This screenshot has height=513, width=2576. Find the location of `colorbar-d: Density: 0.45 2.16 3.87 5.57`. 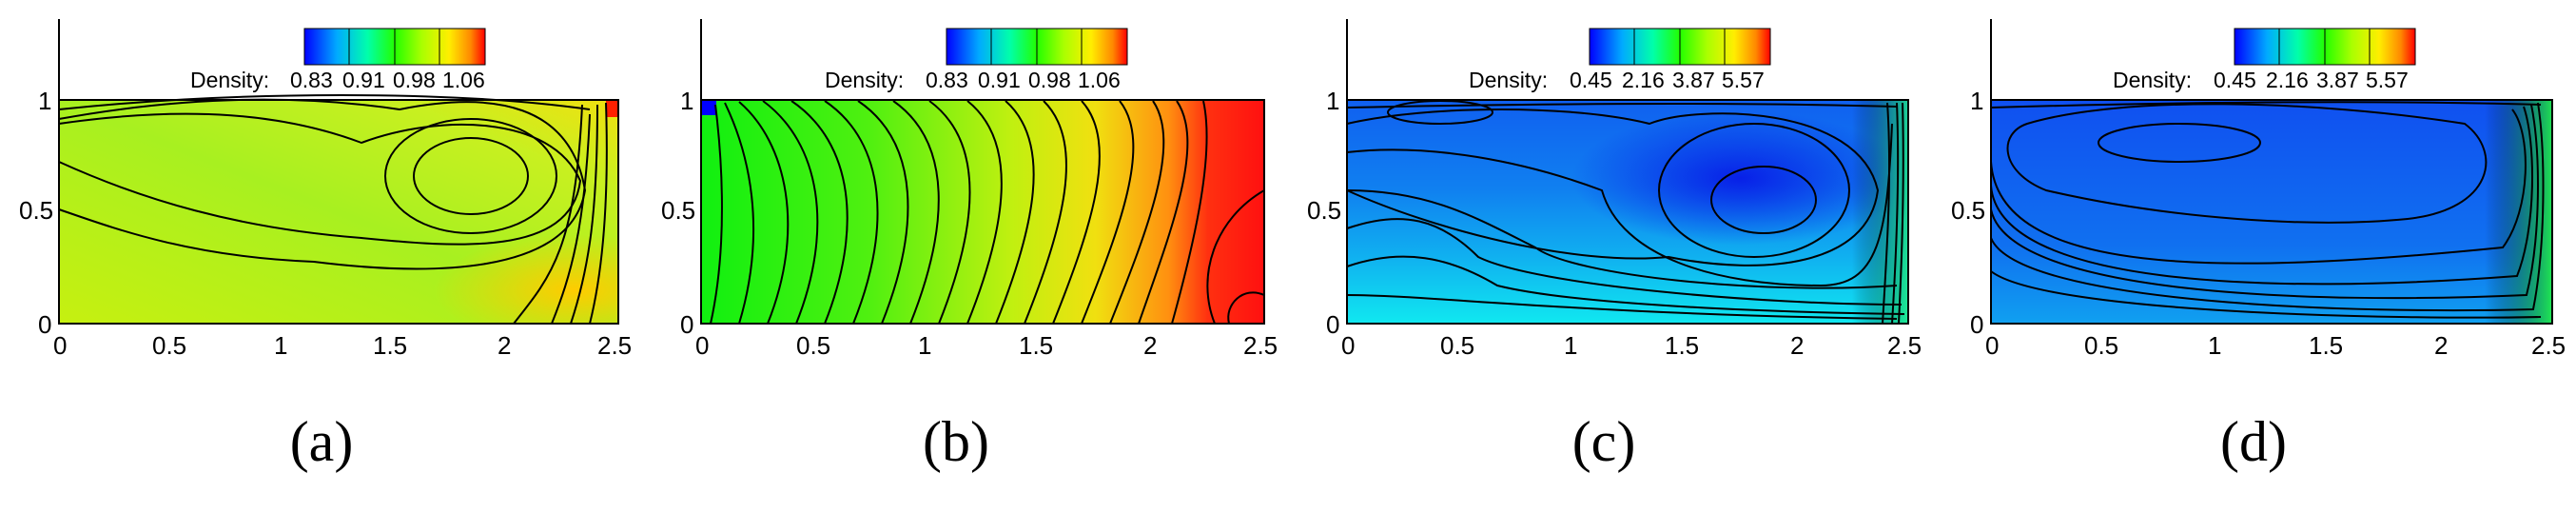

colorbar-d: Density: 0.45 2.16 3.87 5.57 is located at coordinates (2264, 60).